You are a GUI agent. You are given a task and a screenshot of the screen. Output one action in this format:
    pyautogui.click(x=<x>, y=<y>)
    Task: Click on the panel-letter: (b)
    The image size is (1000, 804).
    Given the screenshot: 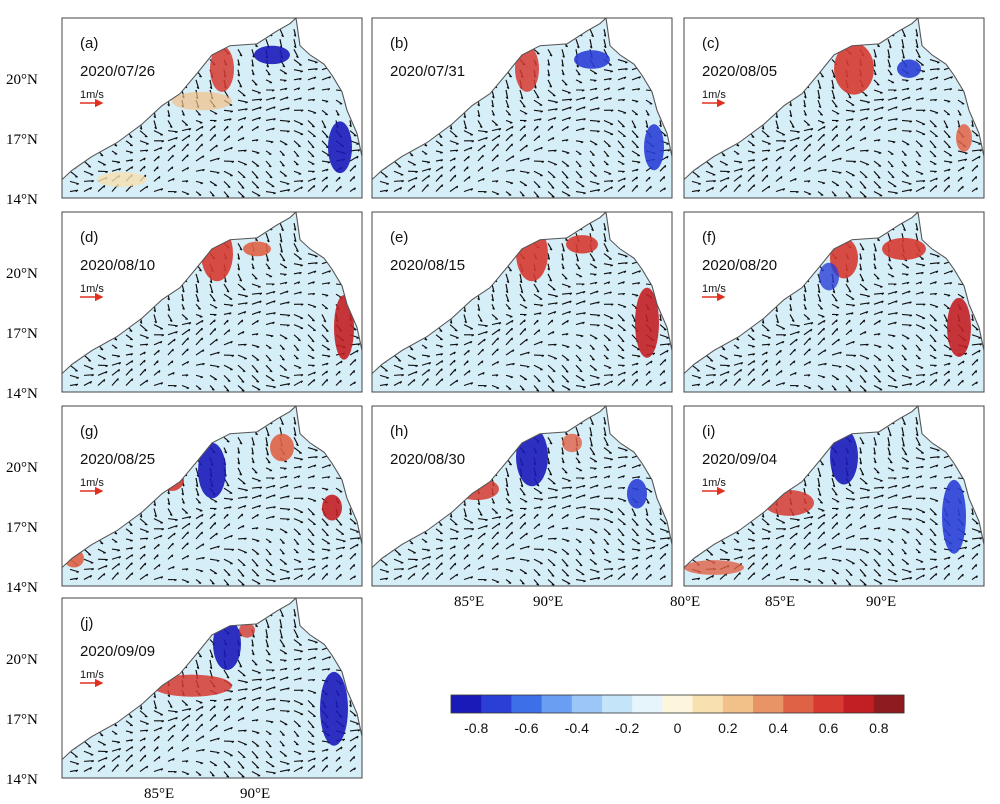 What is the action you would take?
    pyautogui.click(x=399, y=43)
    